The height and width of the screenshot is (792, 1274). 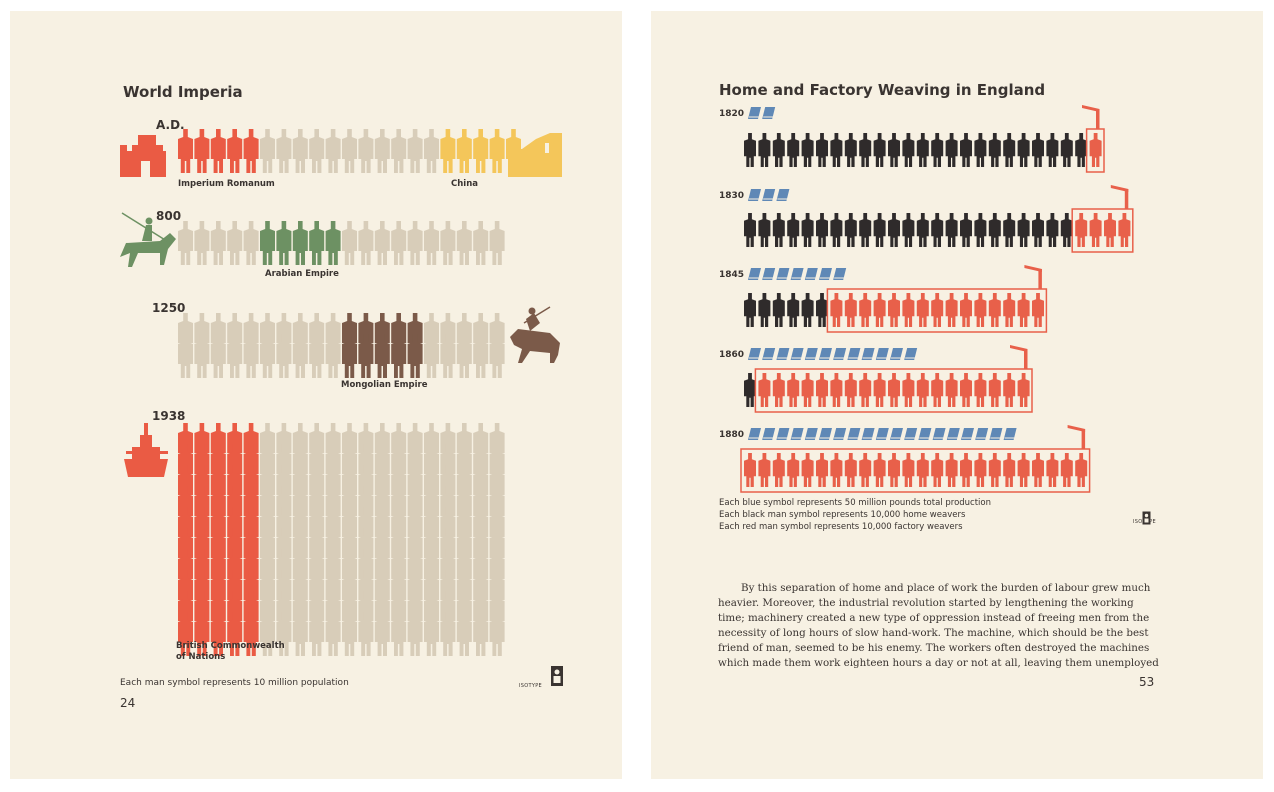 I want to click on year-label-1830: 1830, so click(x=732, y=196).